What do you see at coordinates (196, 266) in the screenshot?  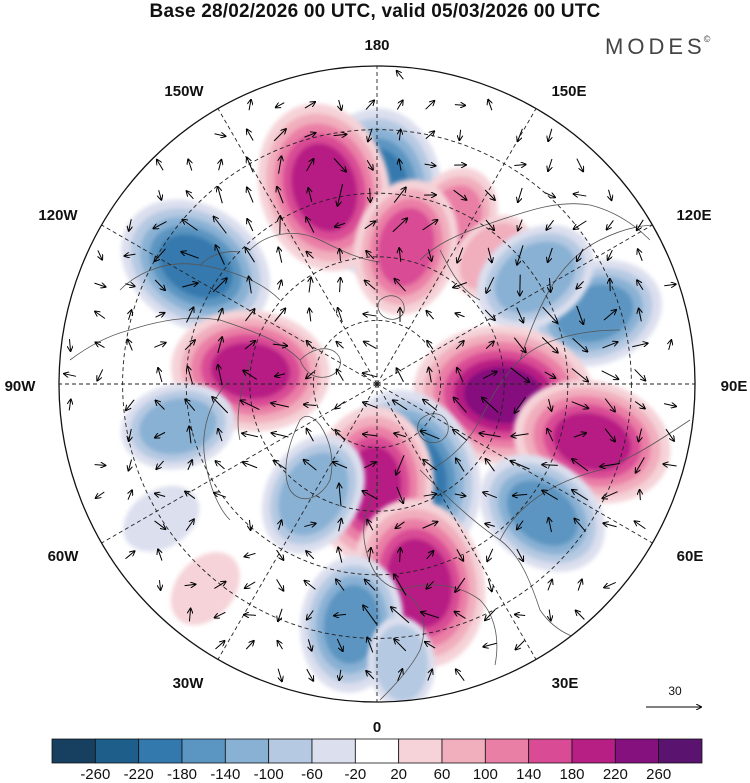 I see `anomaly-neg-125w` at bounding box center [196, 266].